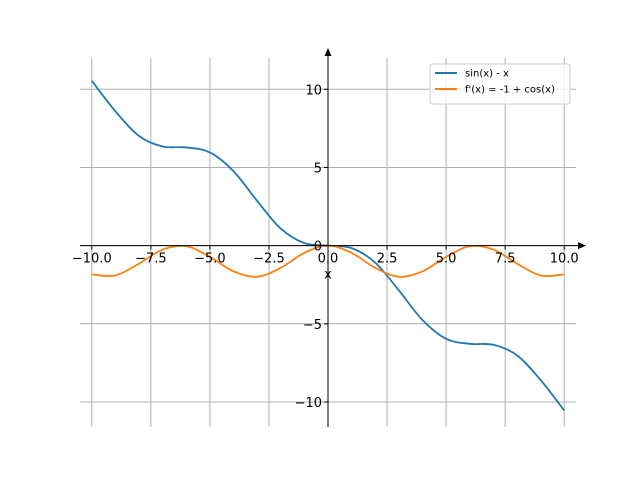 This screenshot has height=480, width=640. Describe the element at coordinates (318, 247) in the screenshot. I see `y-tick-label: 0` at that location.